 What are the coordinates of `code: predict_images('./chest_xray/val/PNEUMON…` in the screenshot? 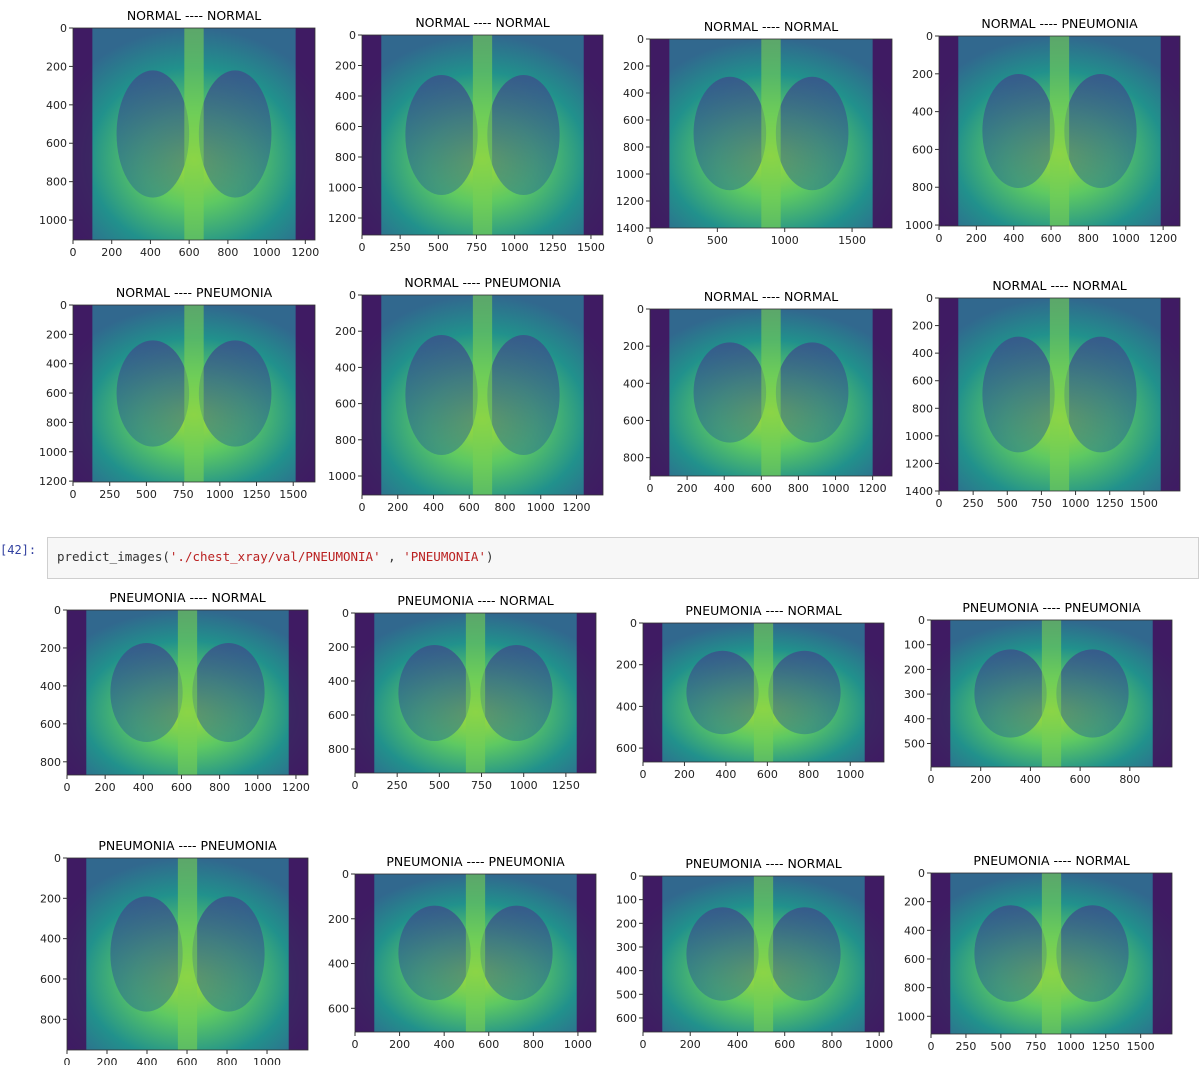 It's located at (275, 556).